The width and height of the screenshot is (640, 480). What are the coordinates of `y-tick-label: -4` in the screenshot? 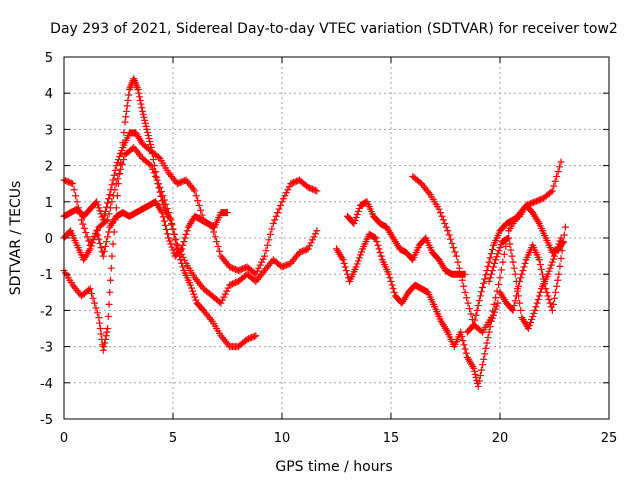 It's located at (46, 384).